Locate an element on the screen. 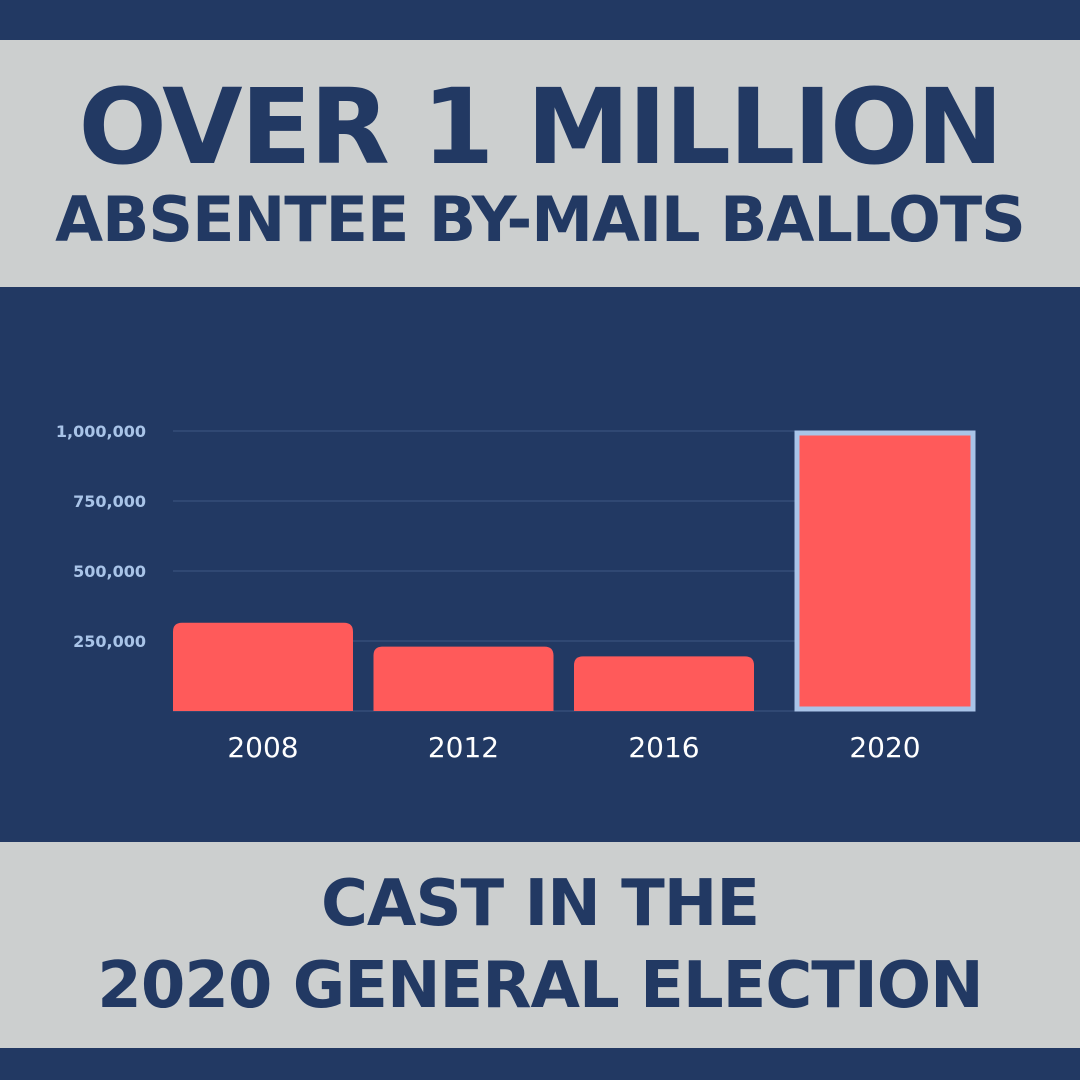 The image size is (1080, 1080). y-tick-label: 500,000 is located at coordinates (109, 571).